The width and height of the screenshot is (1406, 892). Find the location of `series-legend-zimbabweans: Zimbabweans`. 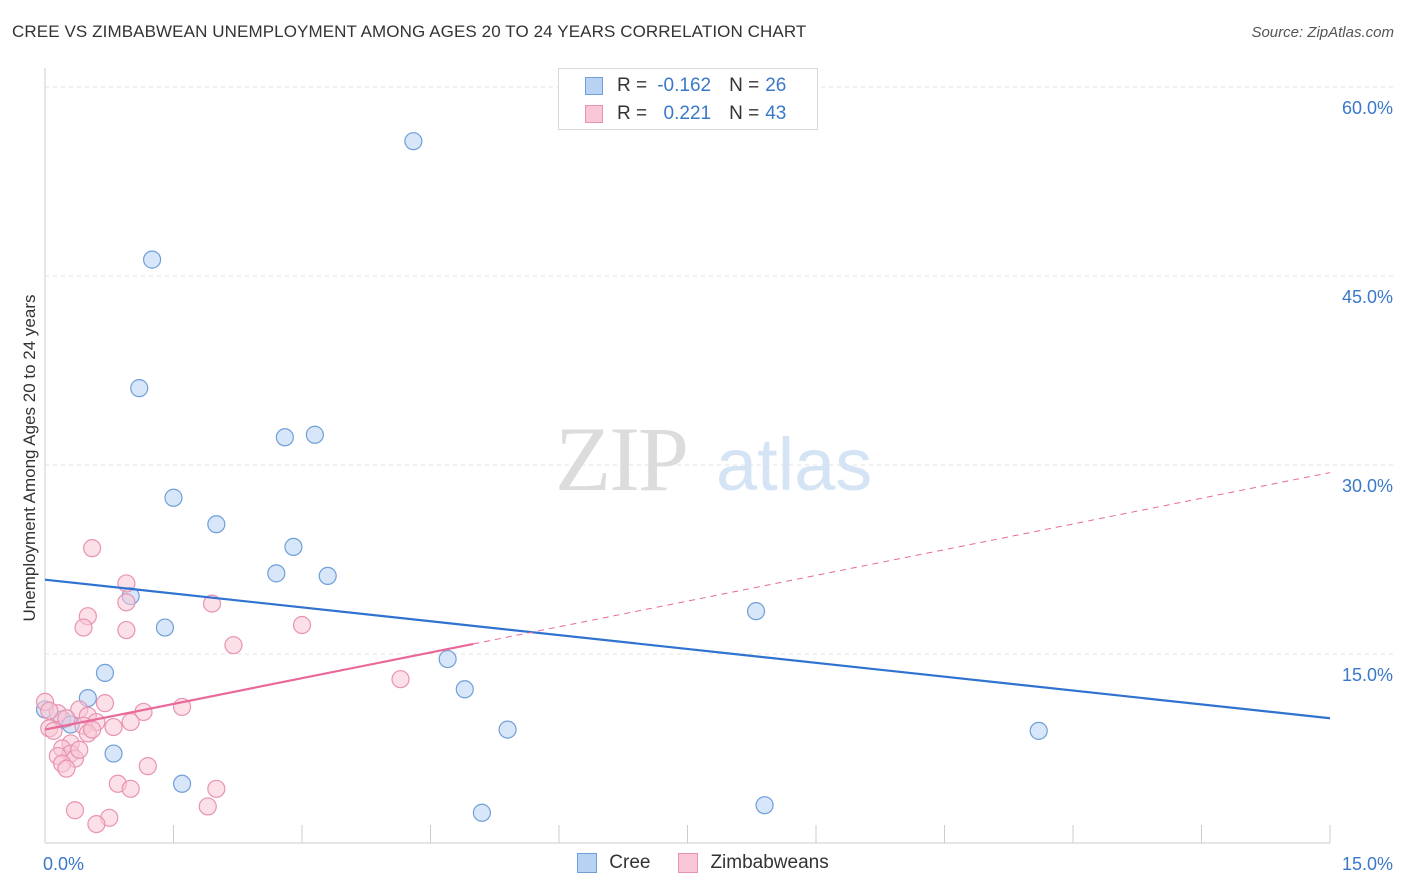

series-legend-zimbabweans: Zimbabweans is located at coordinates (753, 863).